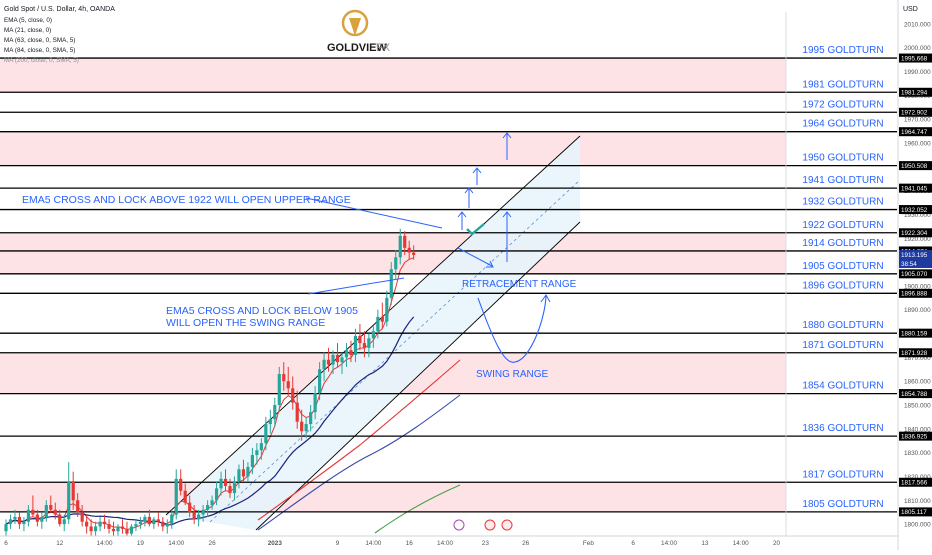 Image resolution: width=932 pixels, height=555 pixels. I want to click on level-label-4: 1950 GOLDTURN, so click(842, 158).